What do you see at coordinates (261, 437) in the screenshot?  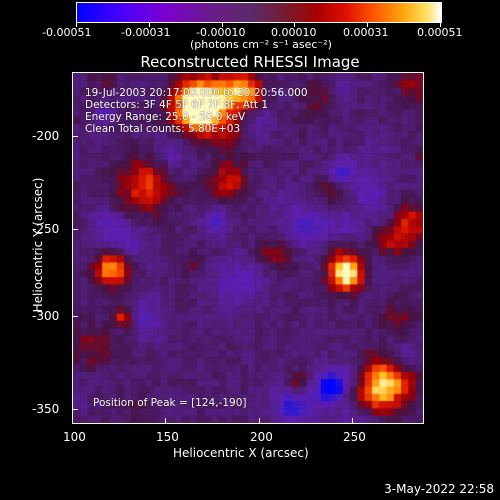 I see `x-tick-label: 200` at bounding box center [261, 437].